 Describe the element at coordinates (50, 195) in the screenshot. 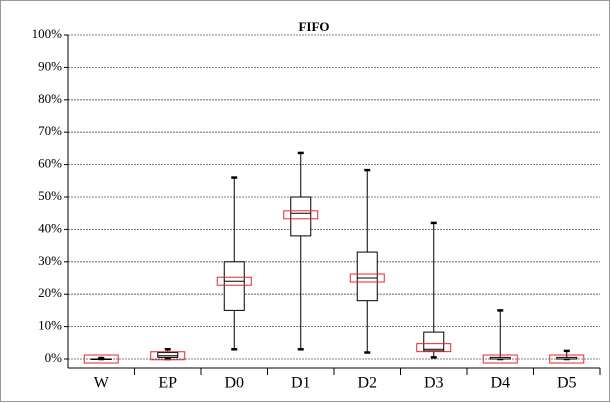

I see `y-tick-label: 50%` at that location.